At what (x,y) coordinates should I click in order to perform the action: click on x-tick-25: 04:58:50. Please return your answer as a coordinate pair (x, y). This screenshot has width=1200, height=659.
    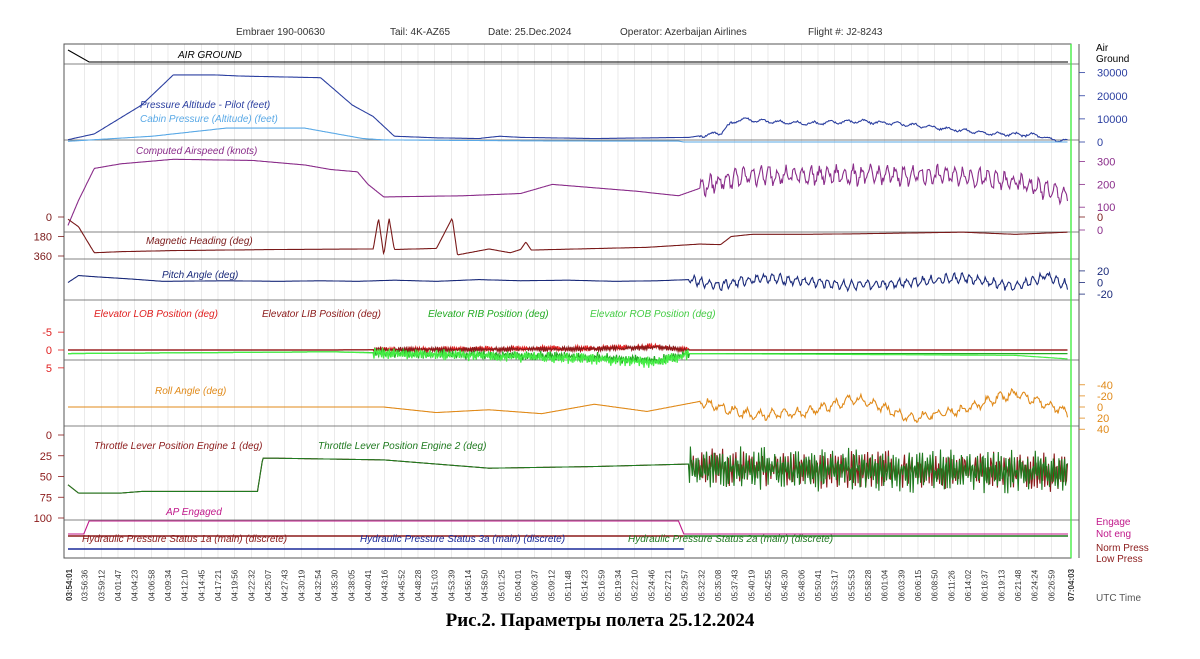
    Looking at the image, I should click on (485, 585).